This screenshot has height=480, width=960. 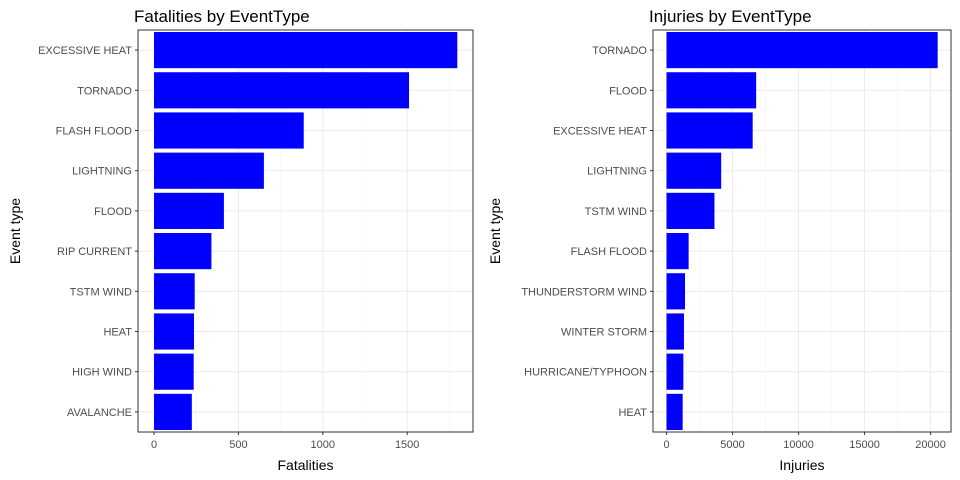 What do you see at coordinates (222, 16) in the screenshot?
I see `chart1-title: Fatalities by EventType` at bounding box center [222, 16].